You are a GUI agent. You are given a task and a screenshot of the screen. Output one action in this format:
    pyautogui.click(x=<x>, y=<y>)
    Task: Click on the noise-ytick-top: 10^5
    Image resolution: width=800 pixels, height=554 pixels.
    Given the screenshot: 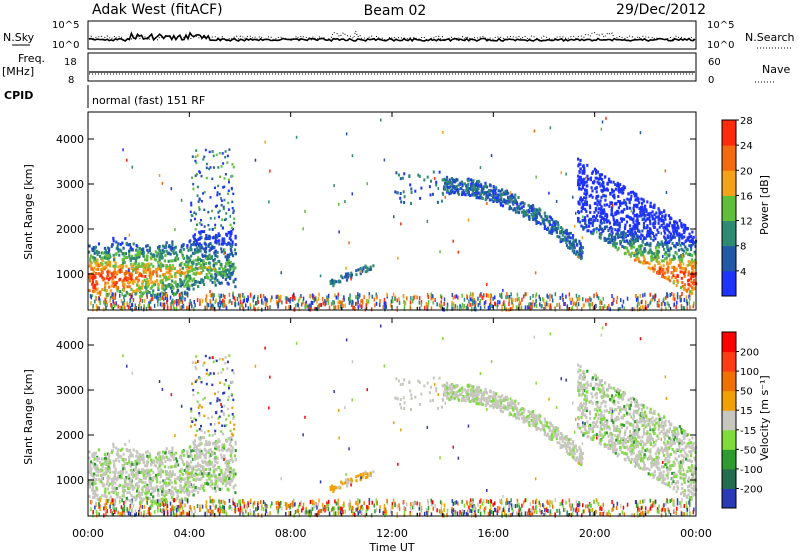 What is the action you would take?
    pyautogui.click(x=65, y=25)
    